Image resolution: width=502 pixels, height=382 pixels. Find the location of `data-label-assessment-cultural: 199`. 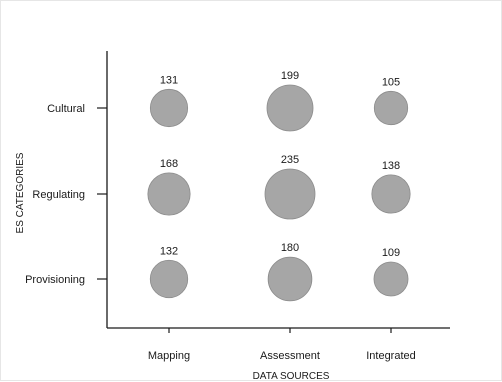

data-label-assessment-cultural: 199 is located at coordinates (290, 76).